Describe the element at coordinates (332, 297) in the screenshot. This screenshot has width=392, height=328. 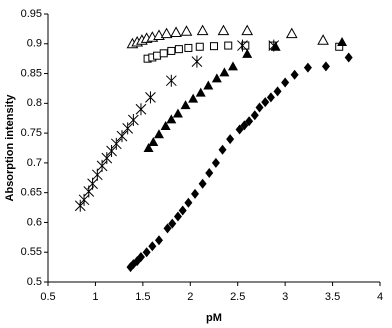
I see `x-tick-label: 3.5` at that location.